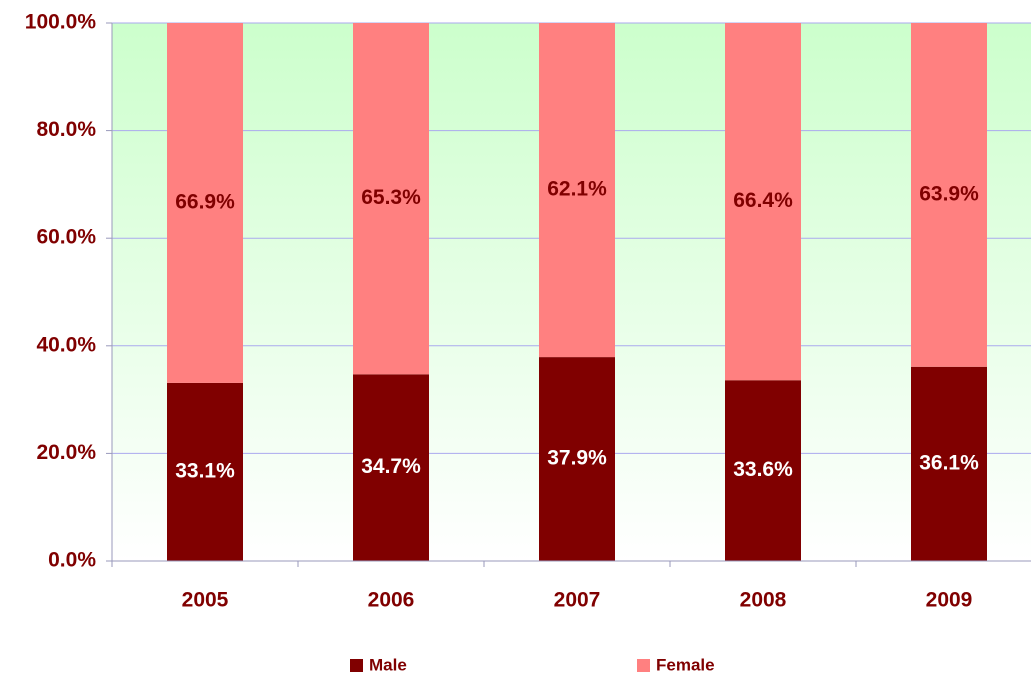 Image resolution: width=1031 pixels, height=677 pixels. Describe the element at coordinates (66, 452) in the screenshot. I see `y-tick-label: 20.0%` at that location.